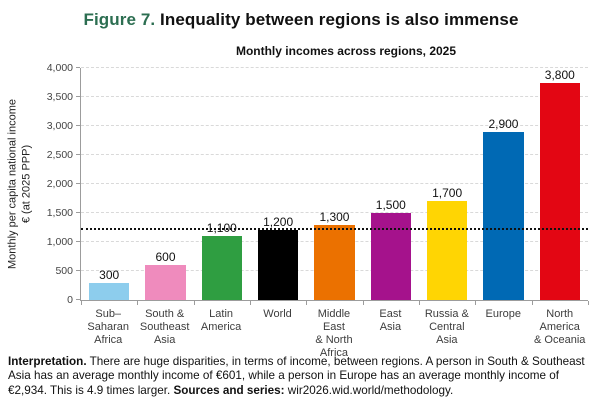  What do you see at coordinates (59, 97) in the screenshot?
I see `y-tick-label: 3,500` at bounding box center [59, 97].